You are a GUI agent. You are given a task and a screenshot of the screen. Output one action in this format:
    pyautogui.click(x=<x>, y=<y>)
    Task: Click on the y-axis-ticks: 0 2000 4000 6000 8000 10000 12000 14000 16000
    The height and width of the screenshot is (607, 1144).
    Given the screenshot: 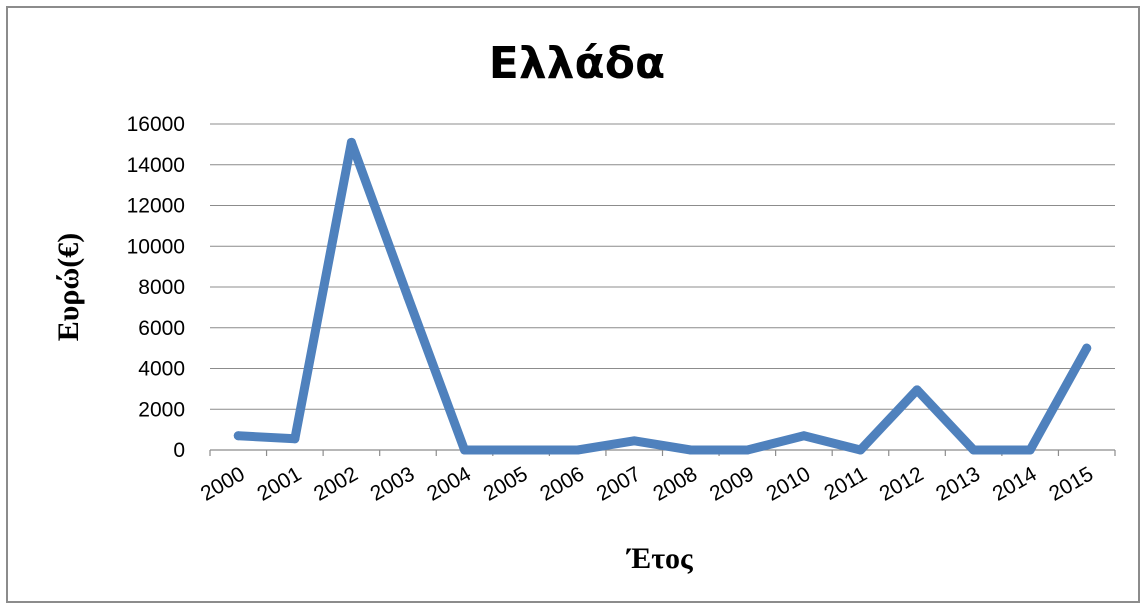 What is the action you would take?
    pyautogui.click(x=156, y=287)
    